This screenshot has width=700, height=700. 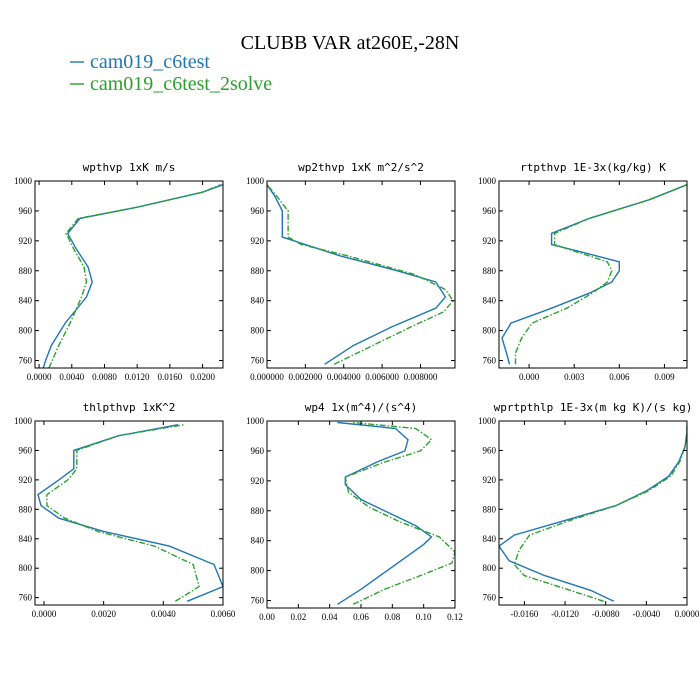 I want to click on x-tick-label: 0.009, so click(x=664, y=377).